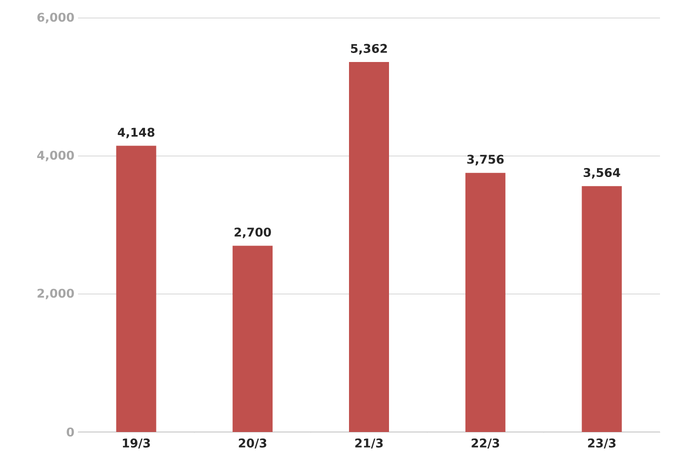 Image resolution: width=675 pixels, height=475 pixels. What do you see at coordinates (70, 432) in the screenshot?
I see `y-tick-label: 0` at bounding box center [70, 432].